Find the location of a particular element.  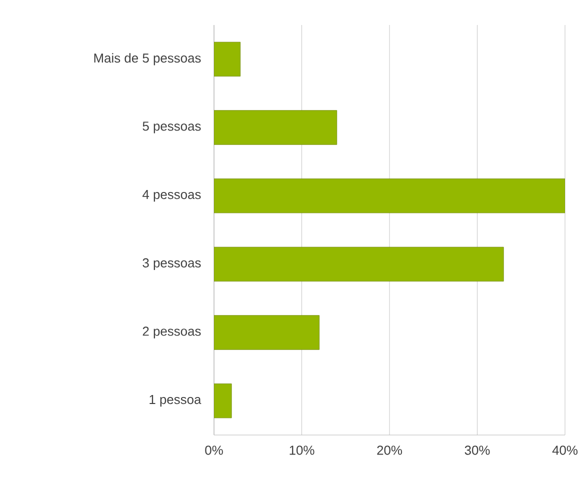

x-tick-label: 40% is located at coordinates (565, 450).